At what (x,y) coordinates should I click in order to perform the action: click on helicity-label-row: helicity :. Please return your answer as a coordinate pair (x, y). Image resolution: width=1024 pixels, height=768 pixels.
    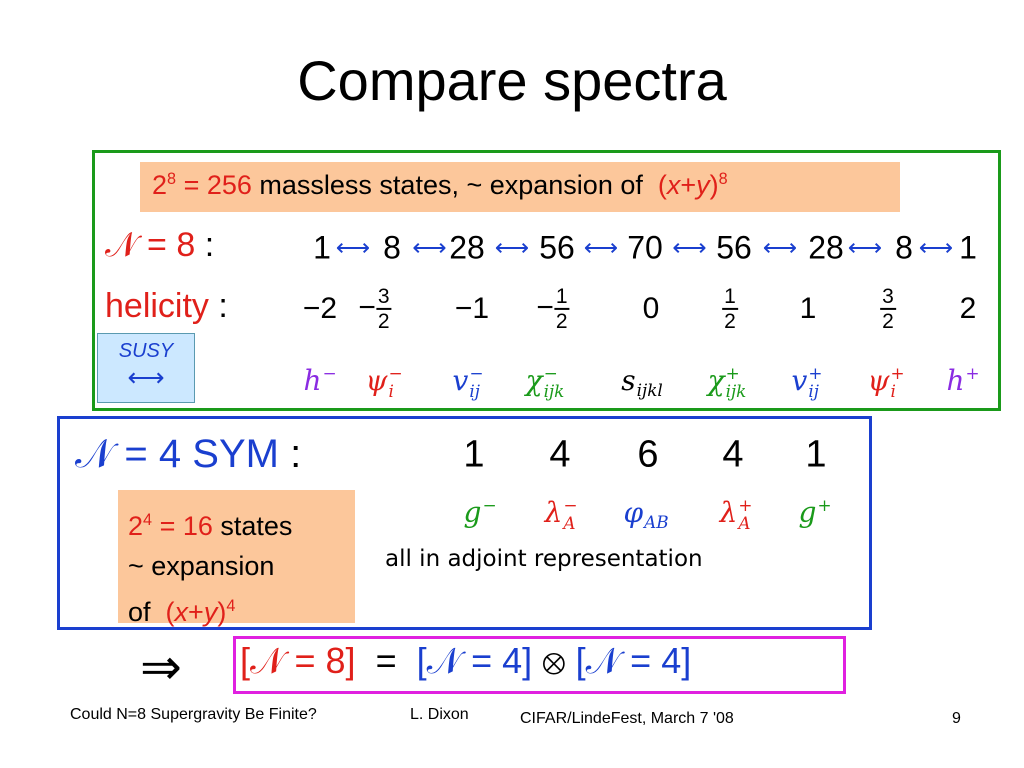
    Looking at the image, I should click on (166, 306).